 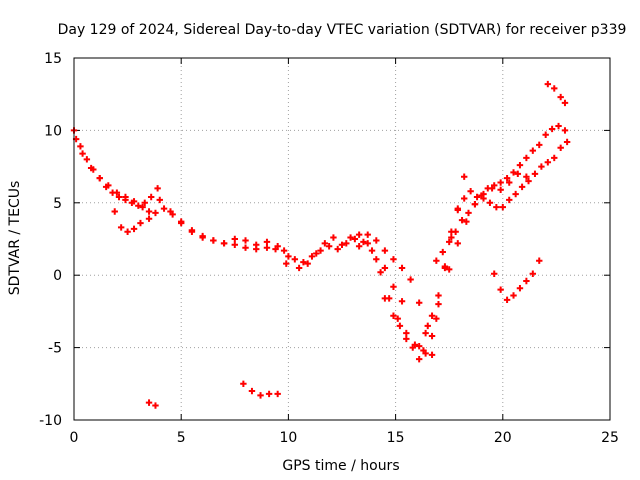 What do you see at coordinates (503, 438) in the screenshot?
I see `x-tick-label: 20` at bounding box center [503, 438].